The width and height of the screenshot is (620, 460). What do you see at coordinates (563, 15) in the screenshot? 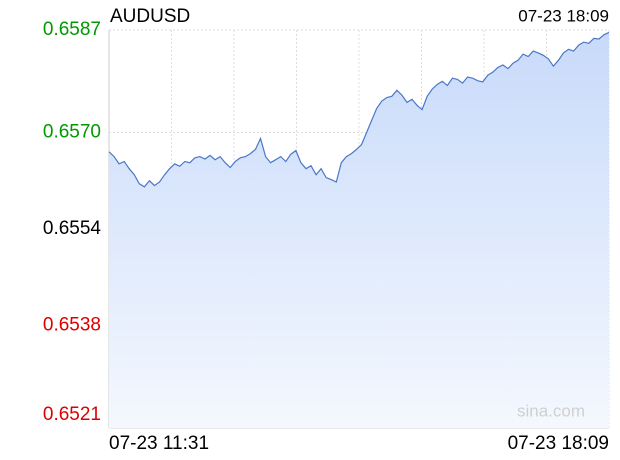
I see `timestamp: 07-23 18:09` at bounding box center [563, 15].